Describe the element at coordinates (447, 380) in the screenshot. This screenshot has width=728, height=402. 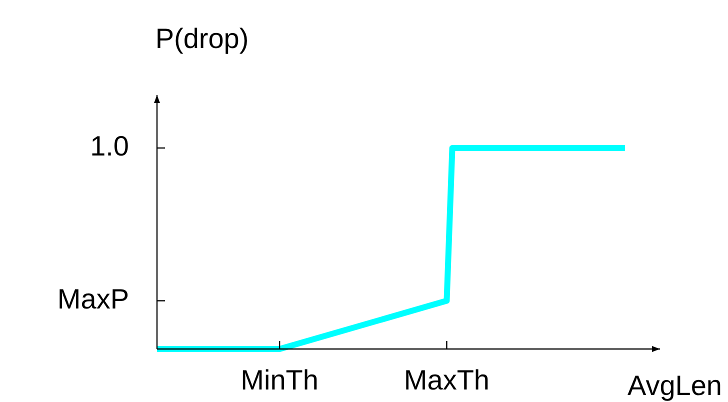
I see `x-tick-label: MaxTh` at that location.